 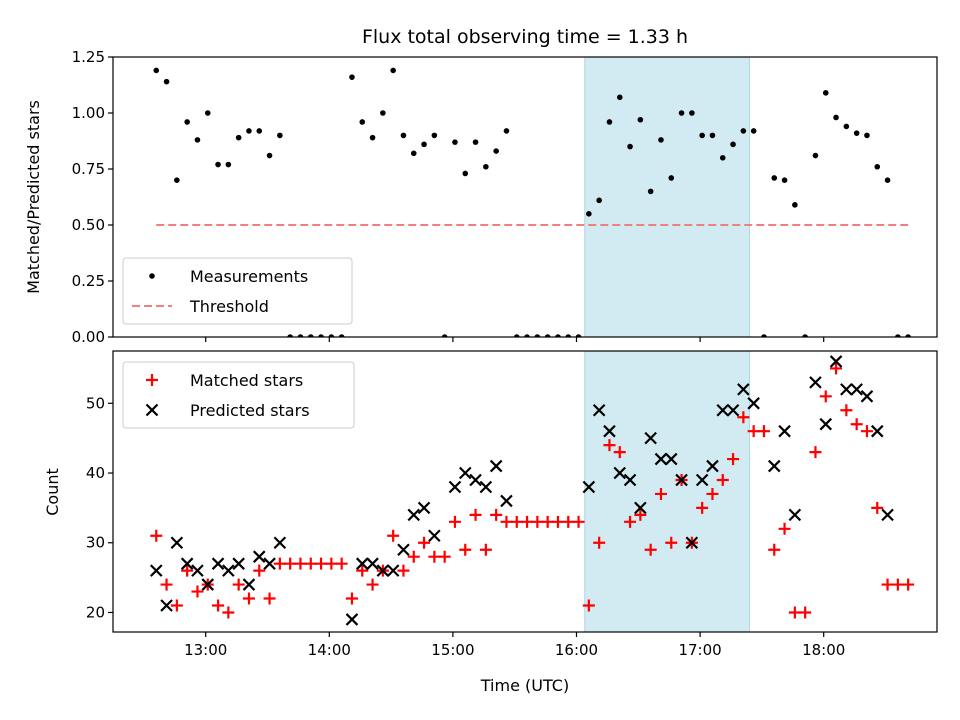 What do you see at coordinates (238, 395) in the screenshot?
I see `legend-box` at bounding box center [238, 395].